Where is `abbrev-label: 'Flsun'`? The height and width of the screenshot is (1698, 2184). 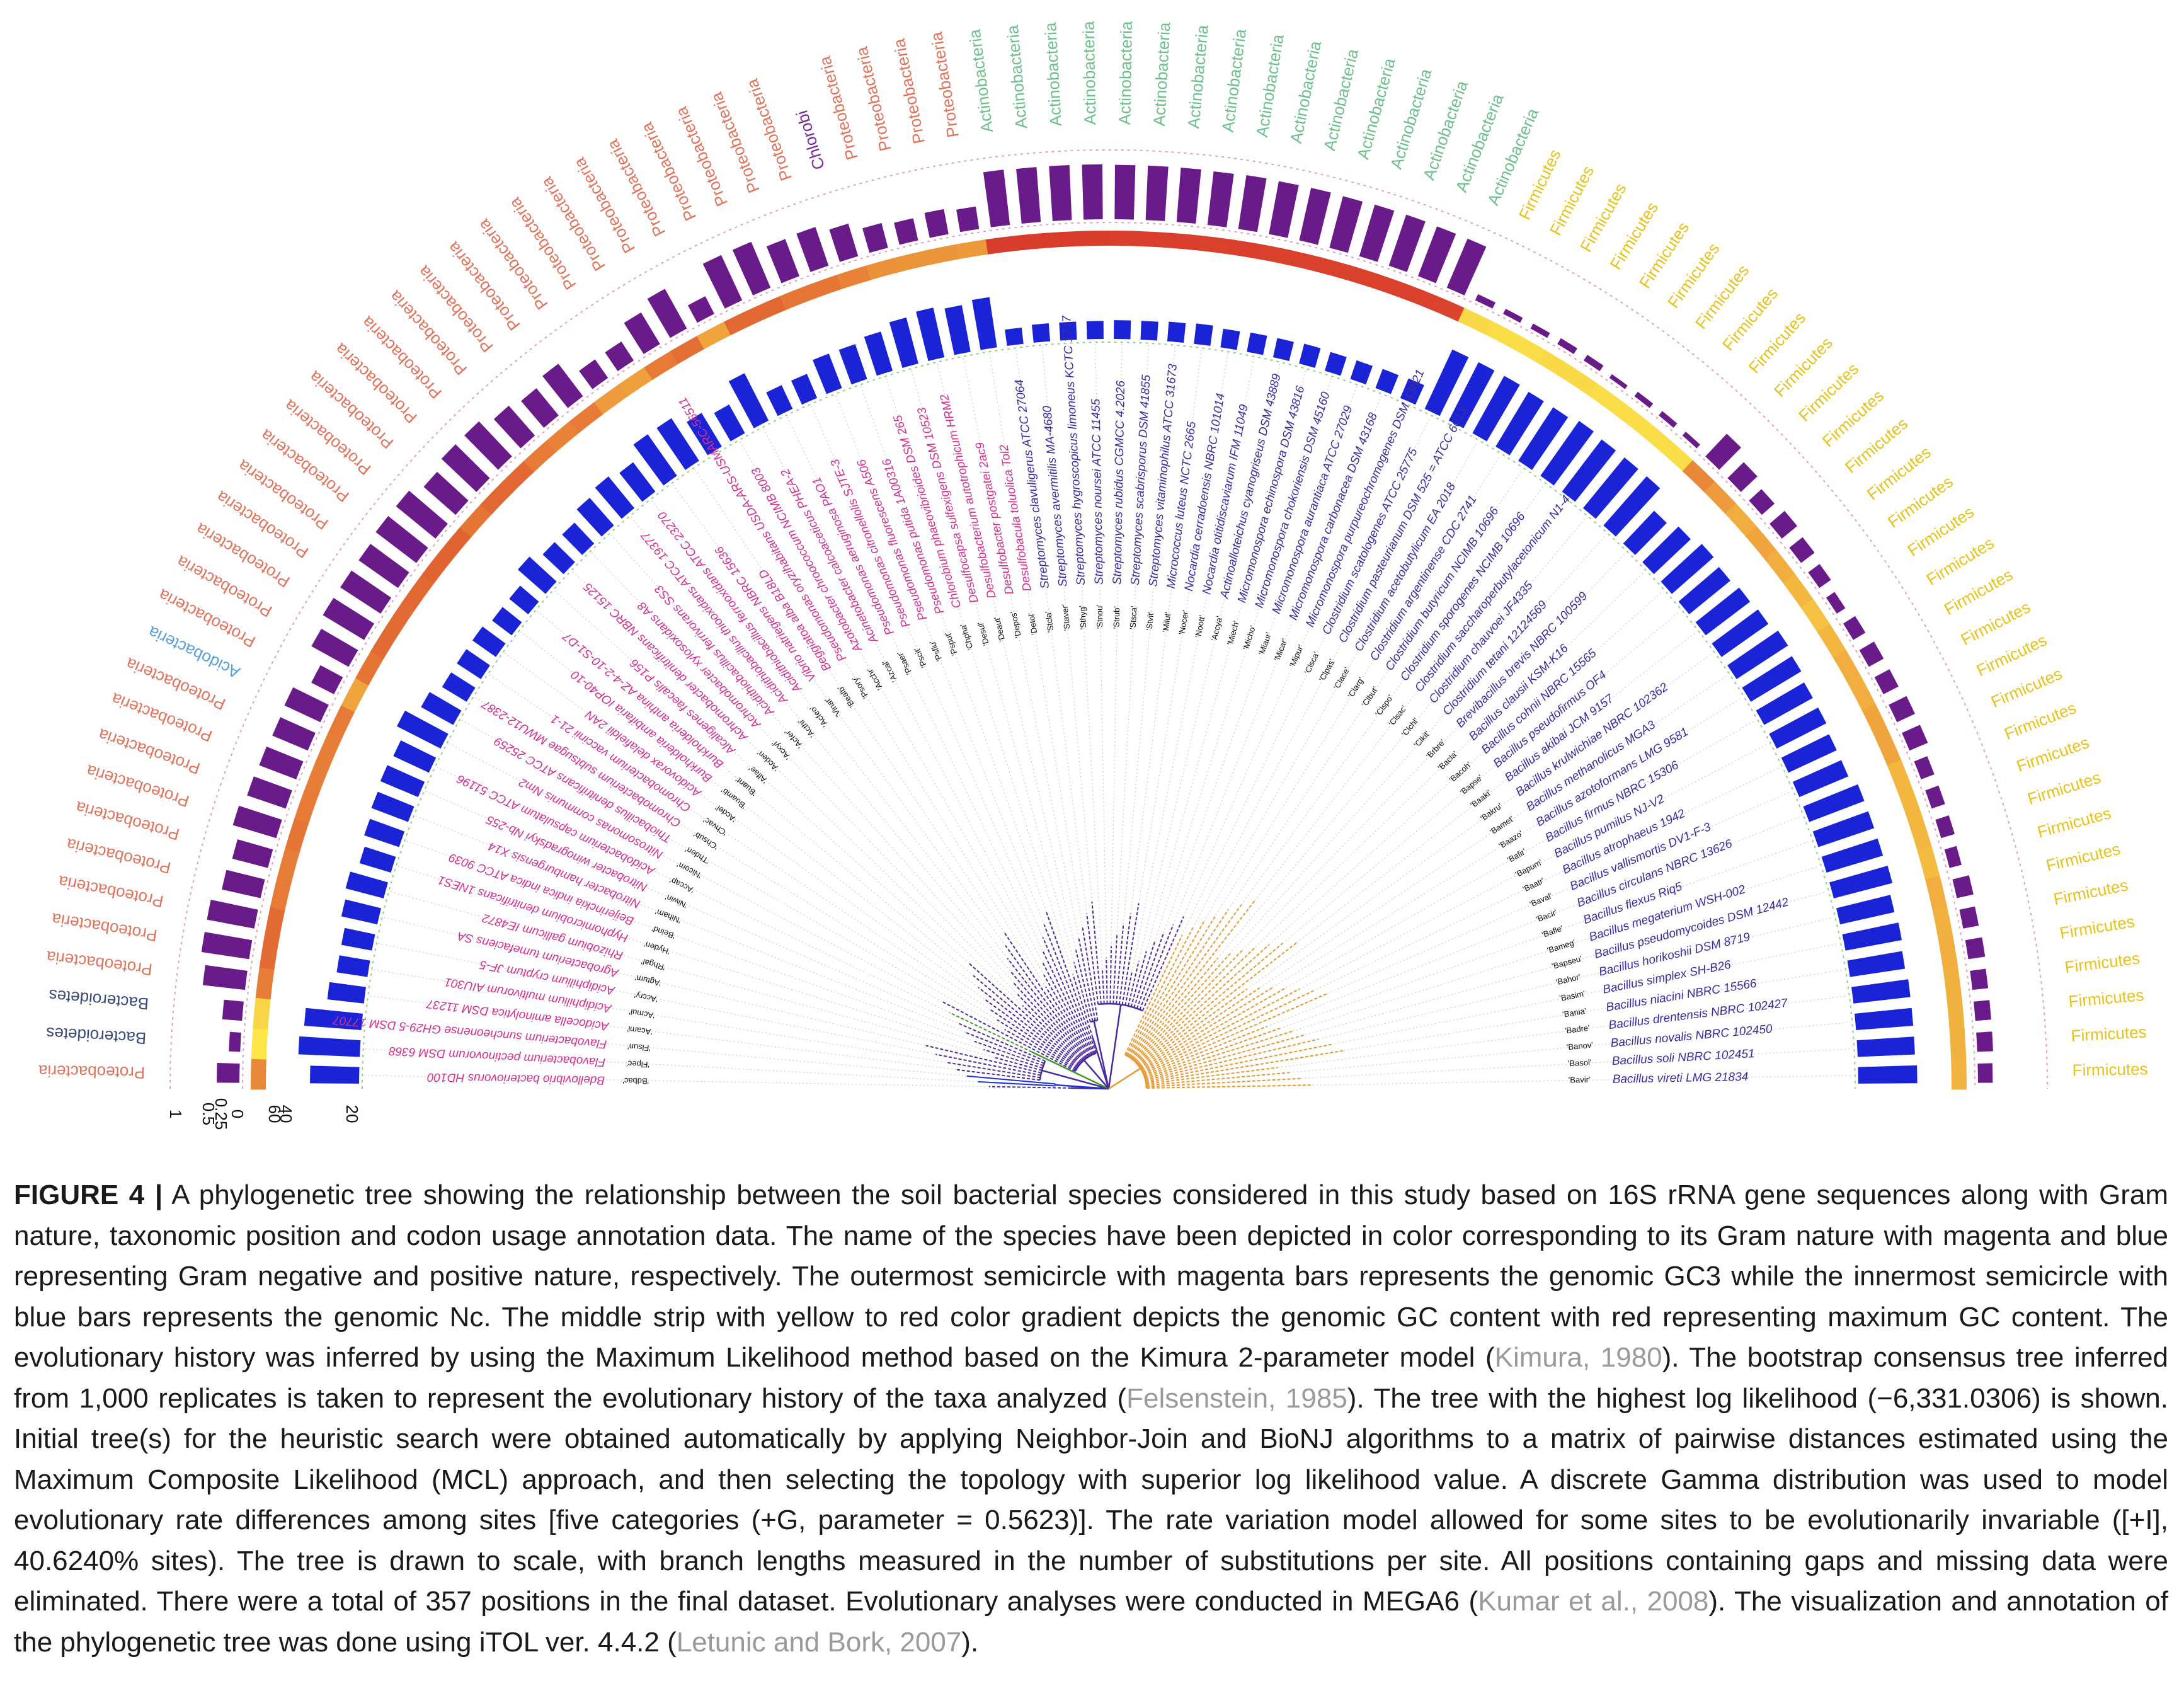 abbrev-label: 'Flsun' is located at coordinates (639, 1047).